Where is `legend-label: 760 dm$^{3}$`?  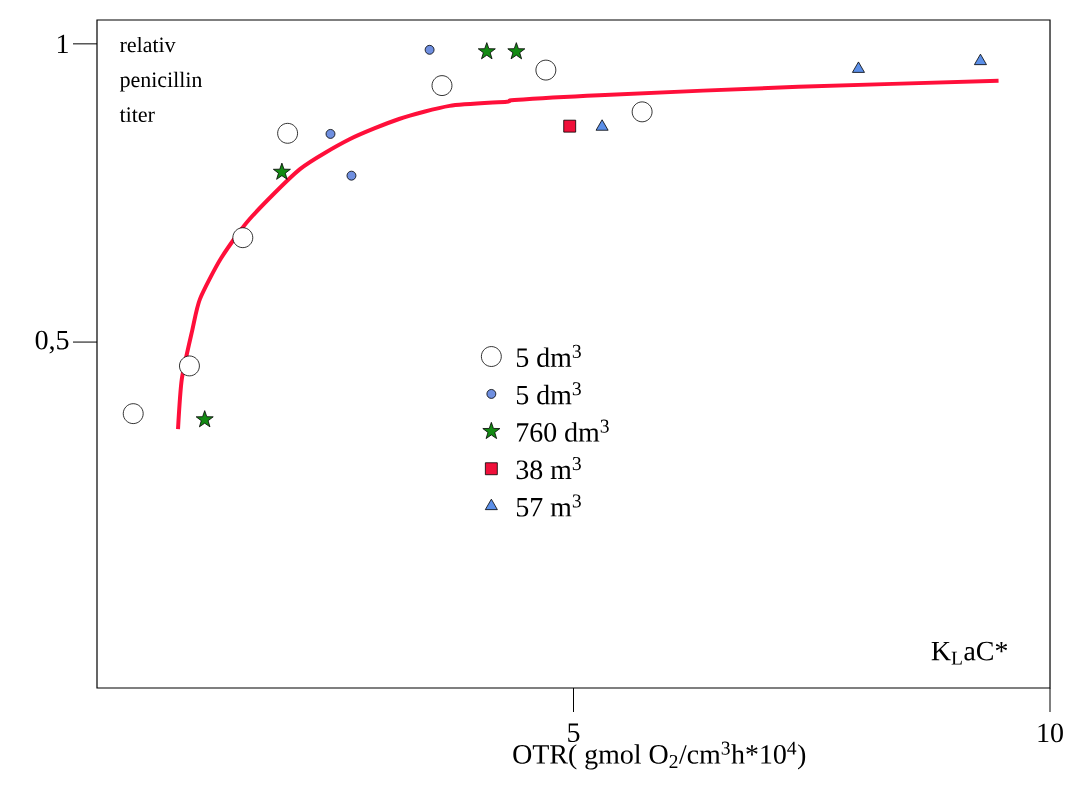
legend-label: 760 dm$^{3}$ is located at coordinates (563, 430).